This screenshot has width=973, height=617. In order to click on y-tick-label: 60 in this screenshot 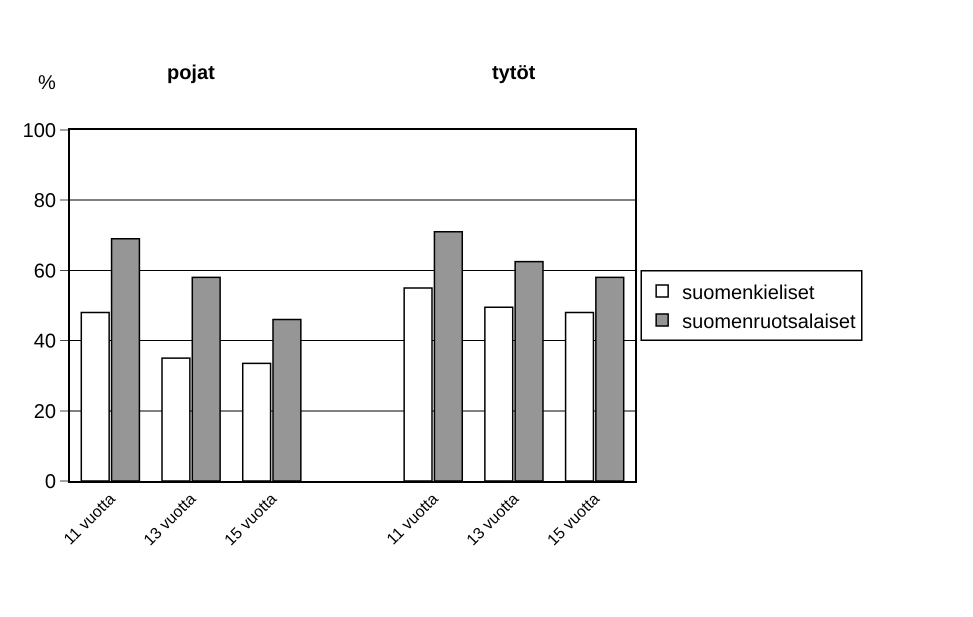, I will do `click(45, 271)`.